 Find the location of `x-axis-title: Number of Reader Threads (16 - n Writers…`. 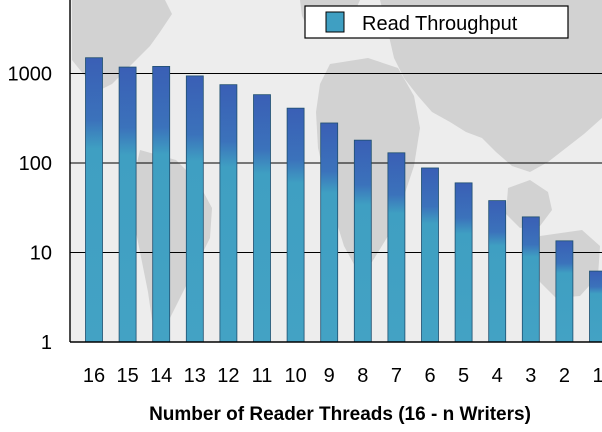

x-axis-title: Number of Reader Threads (16 - n Writers… is located at coordinates (340, 414).